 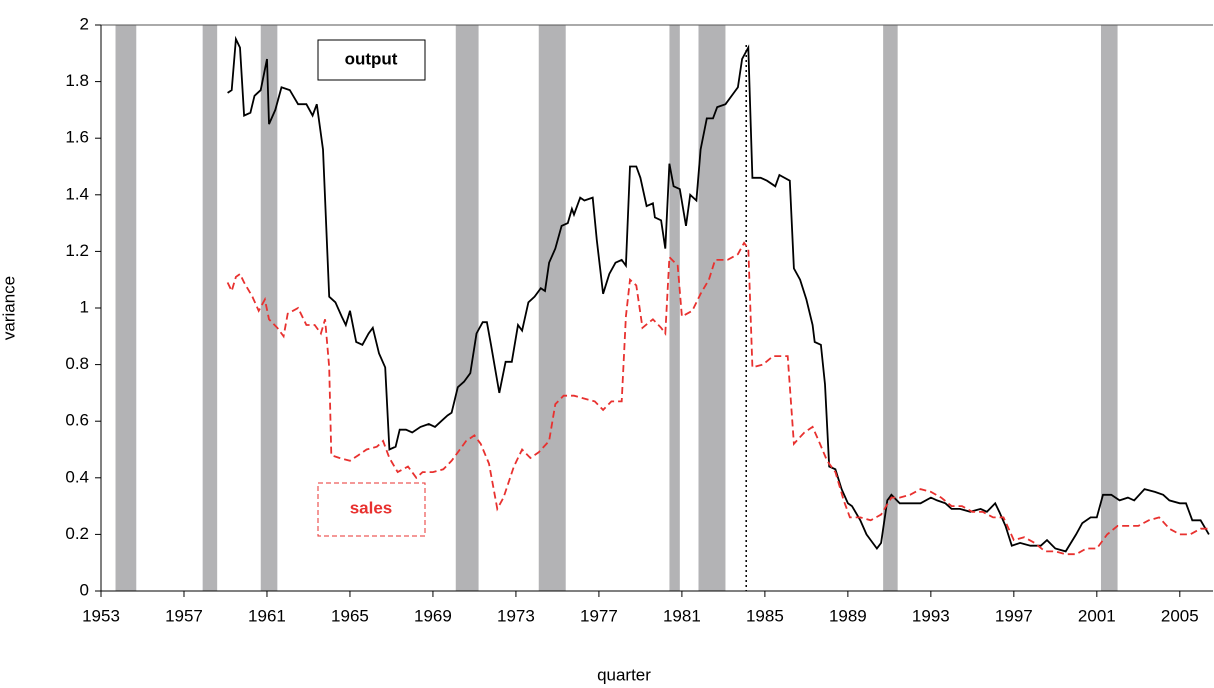 I want to click on y-tick-label: 0.6, so click(x=77, y=420).